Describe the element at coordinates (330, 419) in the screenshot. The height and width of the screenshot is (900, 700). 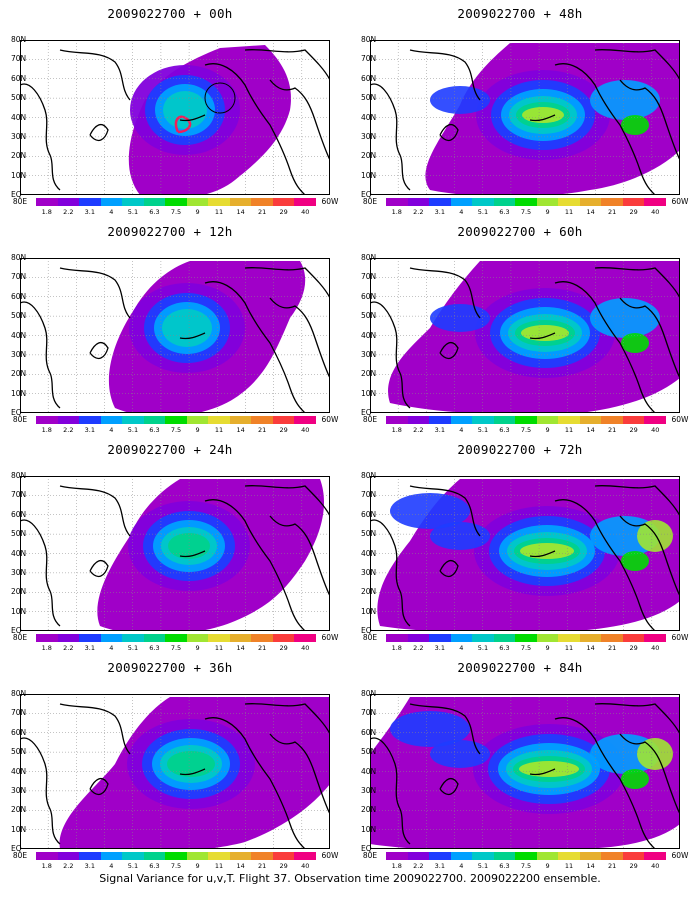
I see `lon-label: 60W` at that location.